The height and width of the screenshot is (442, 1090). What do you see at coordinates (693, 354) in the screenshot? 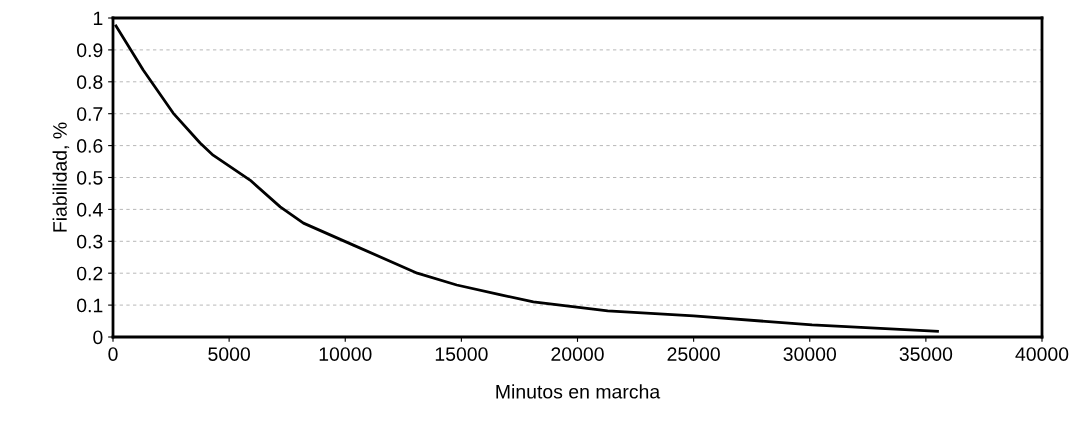
I see `x-tick-label: 25000` at bounding box center [693, 354].